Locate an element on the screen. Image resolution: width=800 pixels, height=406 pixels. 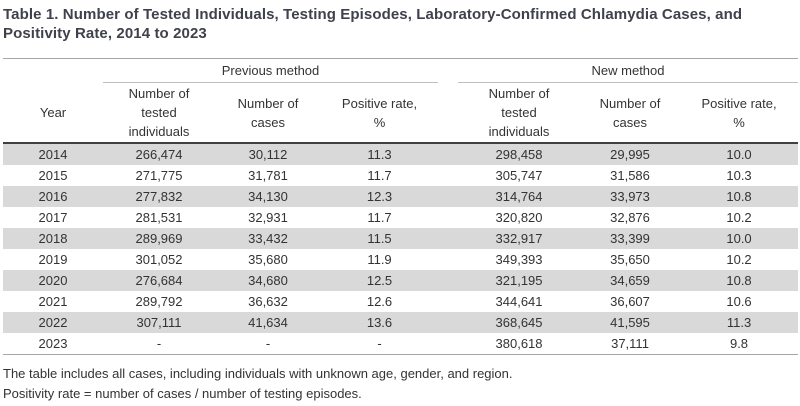
cell-year: 2023 is located at coordinates (53, 344).